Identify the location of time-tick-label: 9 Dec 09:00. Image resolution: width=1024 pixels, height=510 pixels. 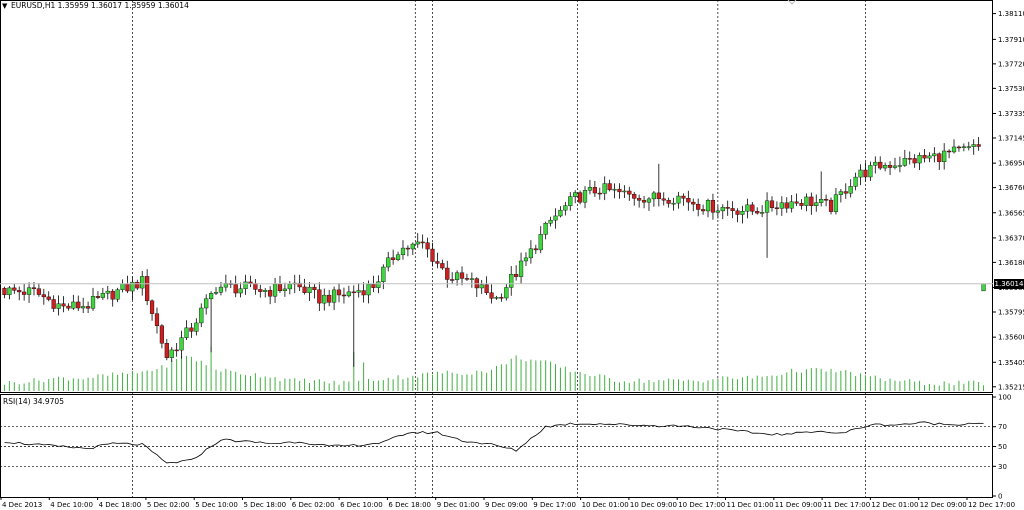
(506, 505).